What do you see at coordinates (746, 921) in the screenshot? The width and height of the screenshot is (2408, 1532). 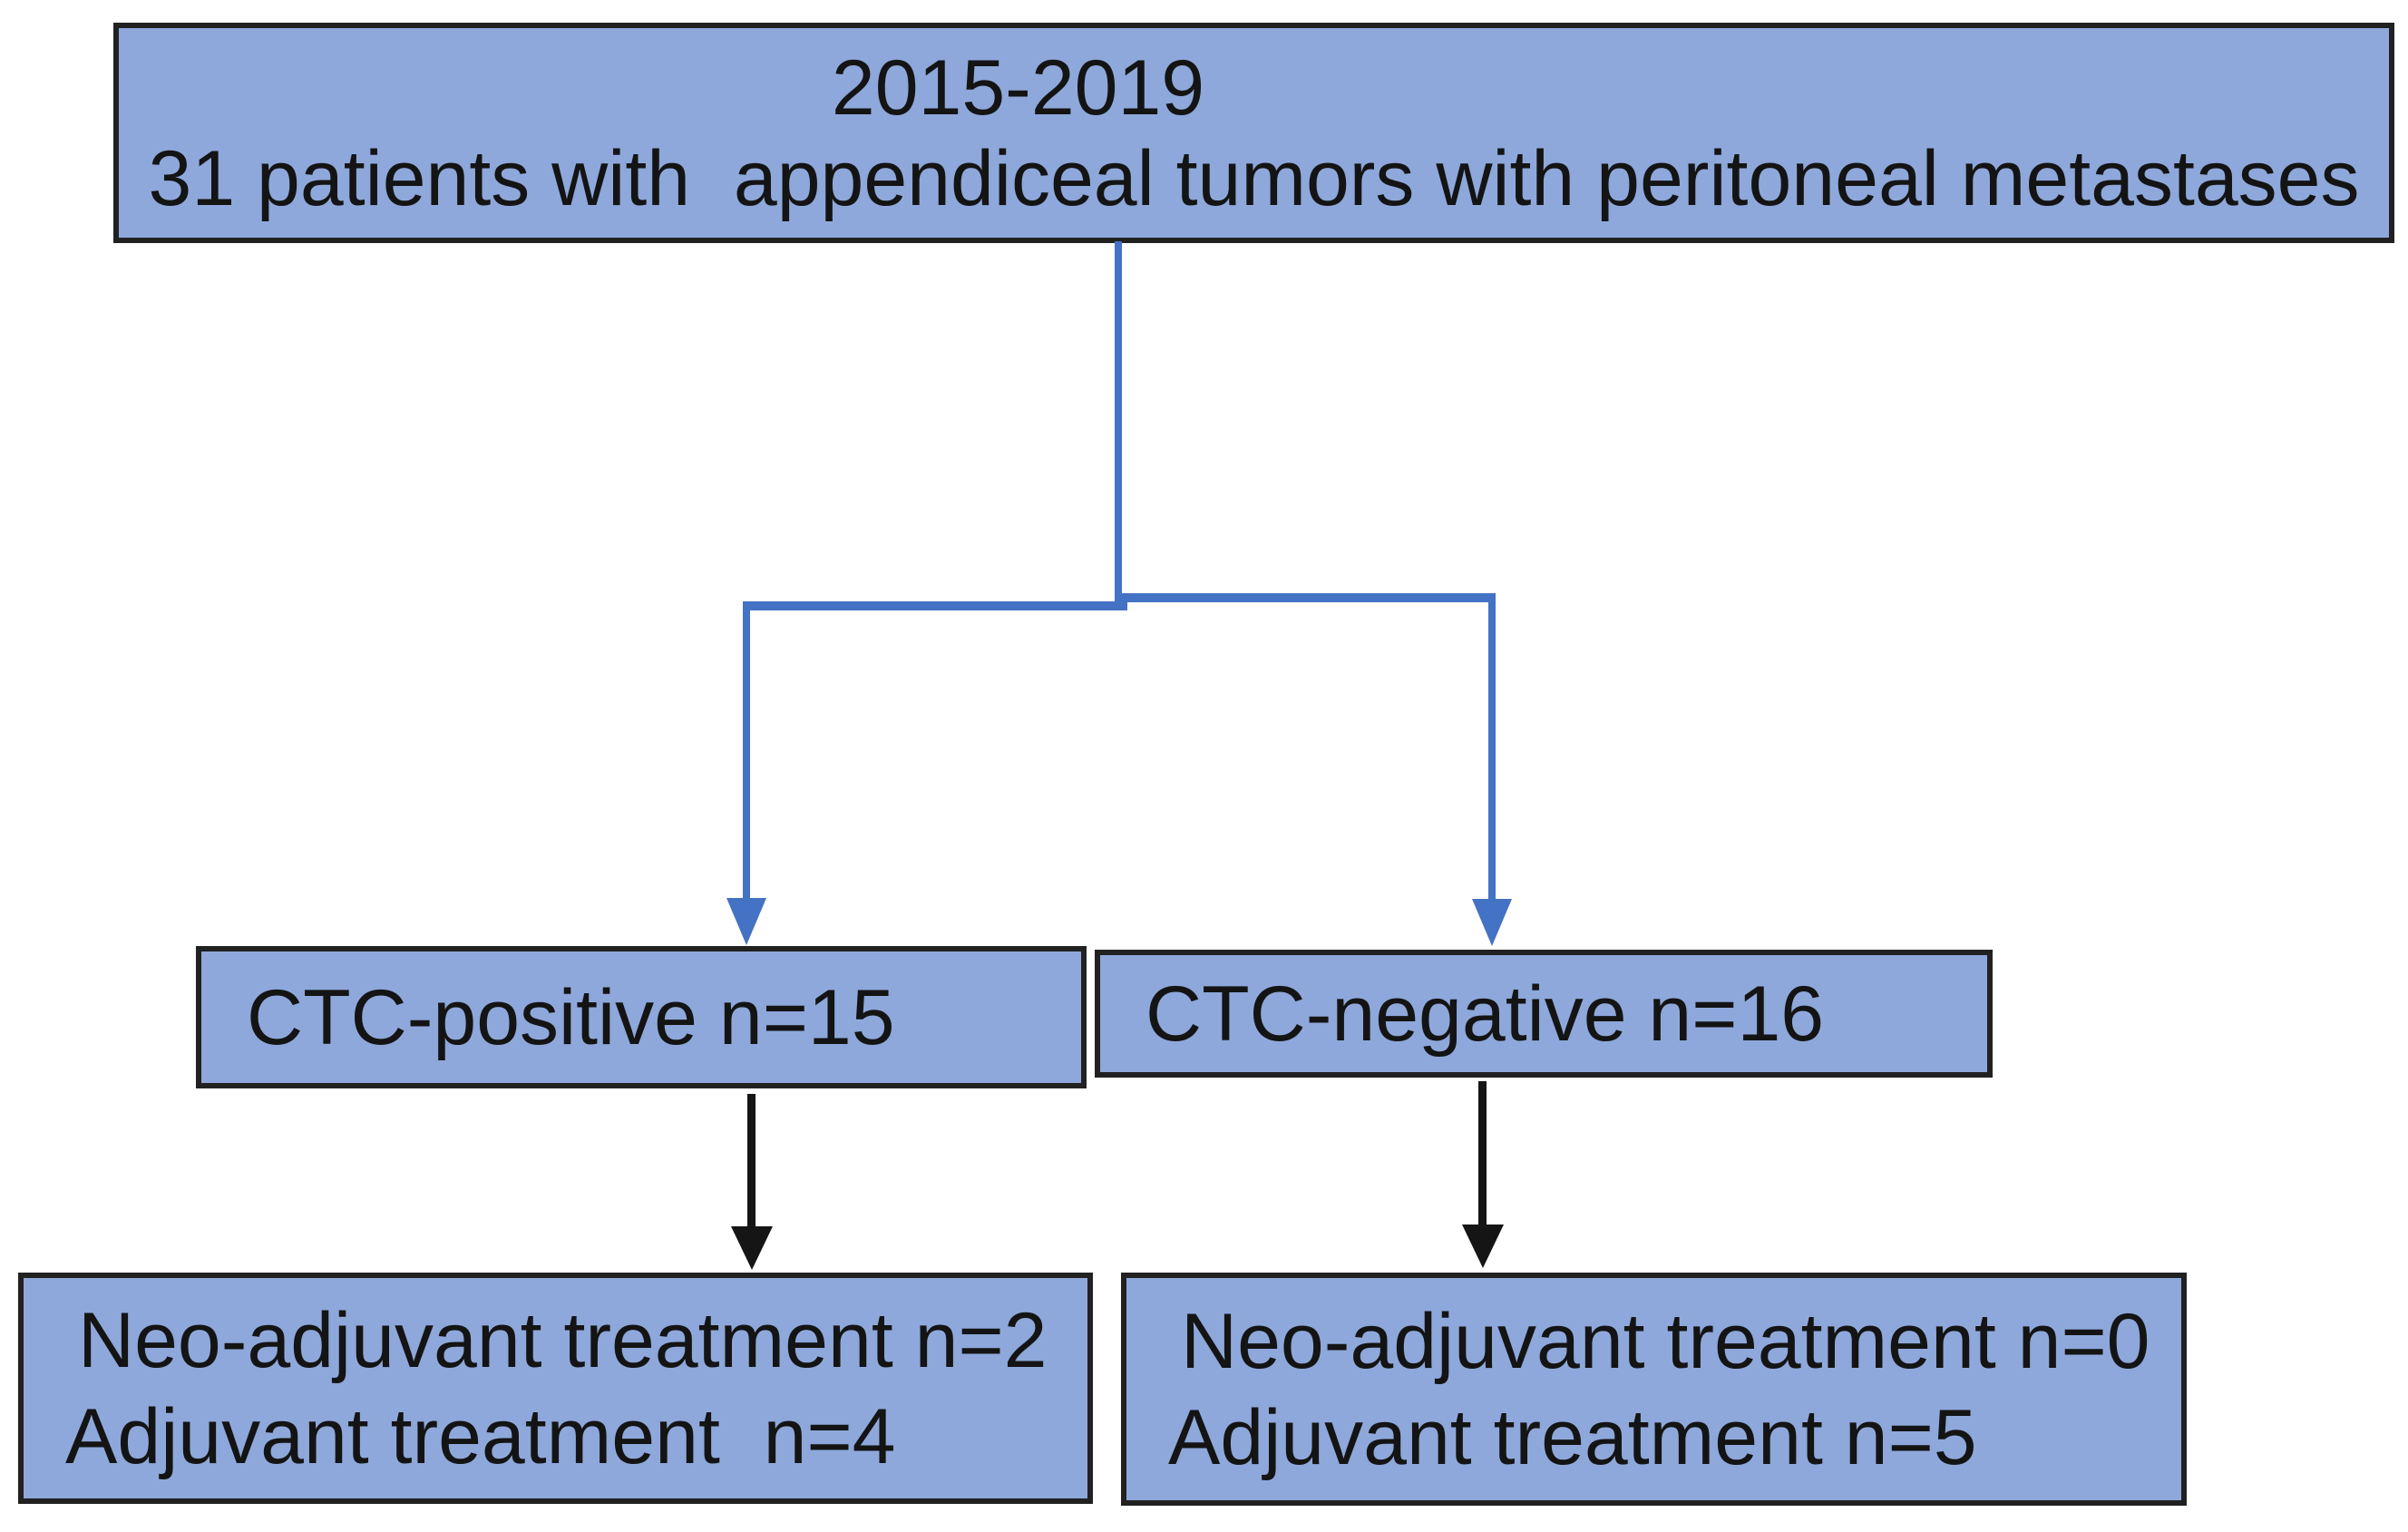 I see `left-branch-arrowhead-icon` at bounding box center [746, 921].